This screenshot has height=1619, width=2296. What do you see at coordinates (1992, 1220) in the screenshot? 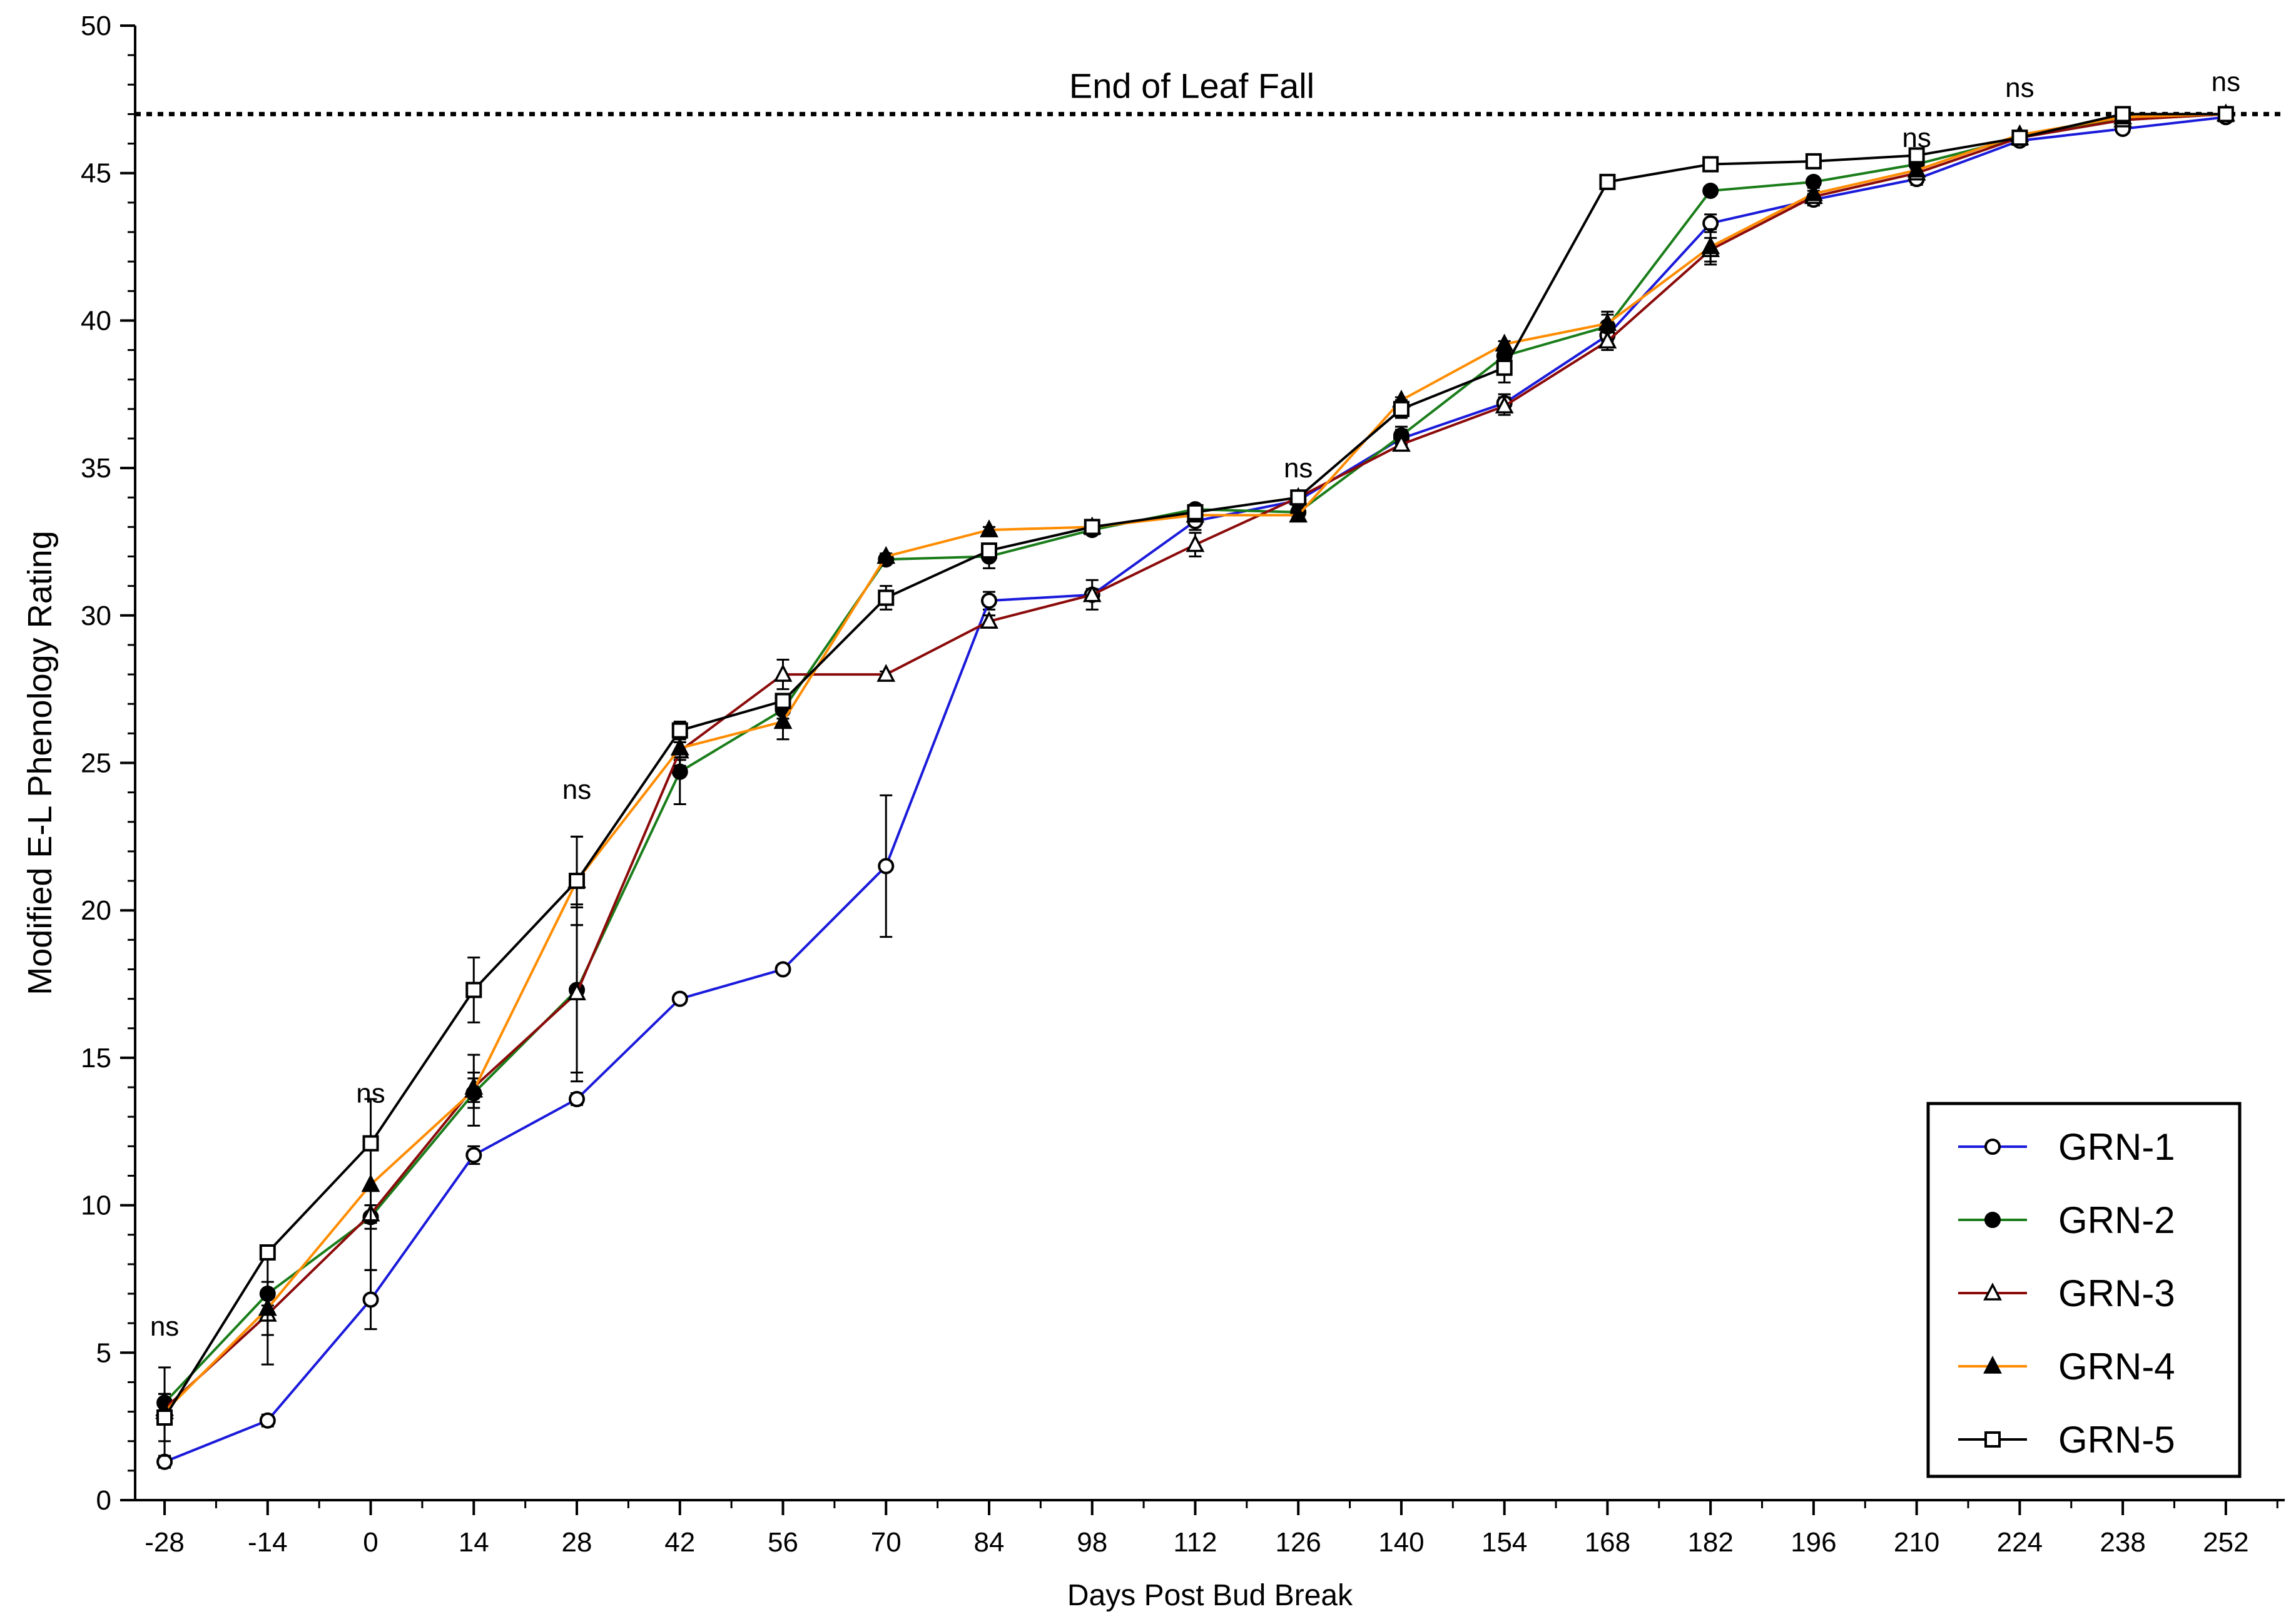
I see `legend-item-grn-2-marker` at bounding box center [1992, 1220].